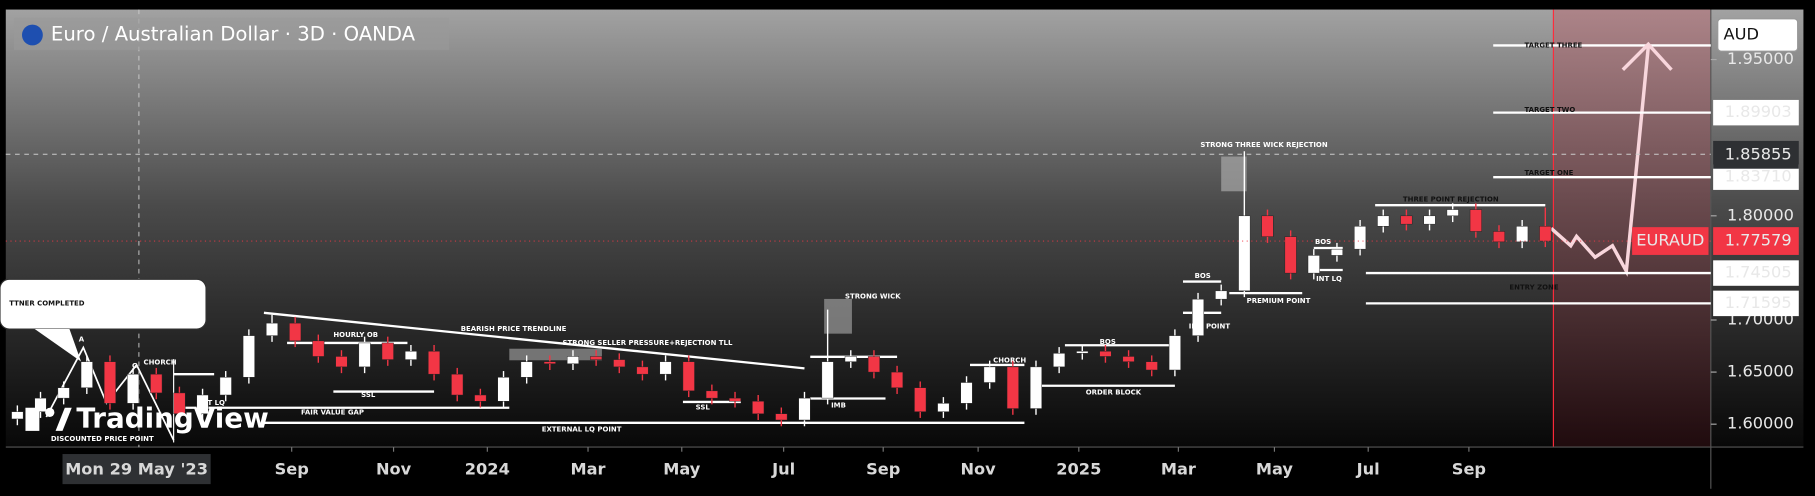 The width and height of the screenshot is (1815, 496). I want to click on watermark-text: TradingView, so click(172, 417).